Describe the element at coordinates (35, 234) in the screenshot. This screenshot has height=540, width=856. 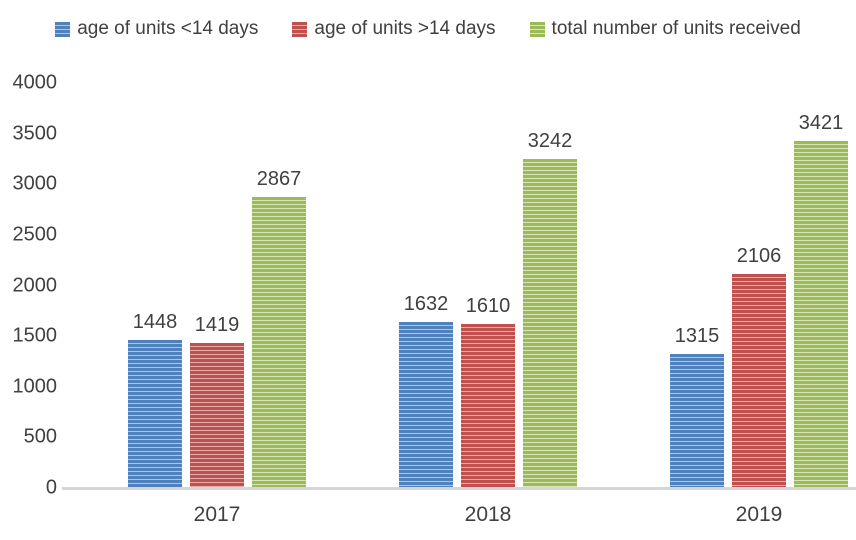
I see `y-tick-label: 2500` at that location.